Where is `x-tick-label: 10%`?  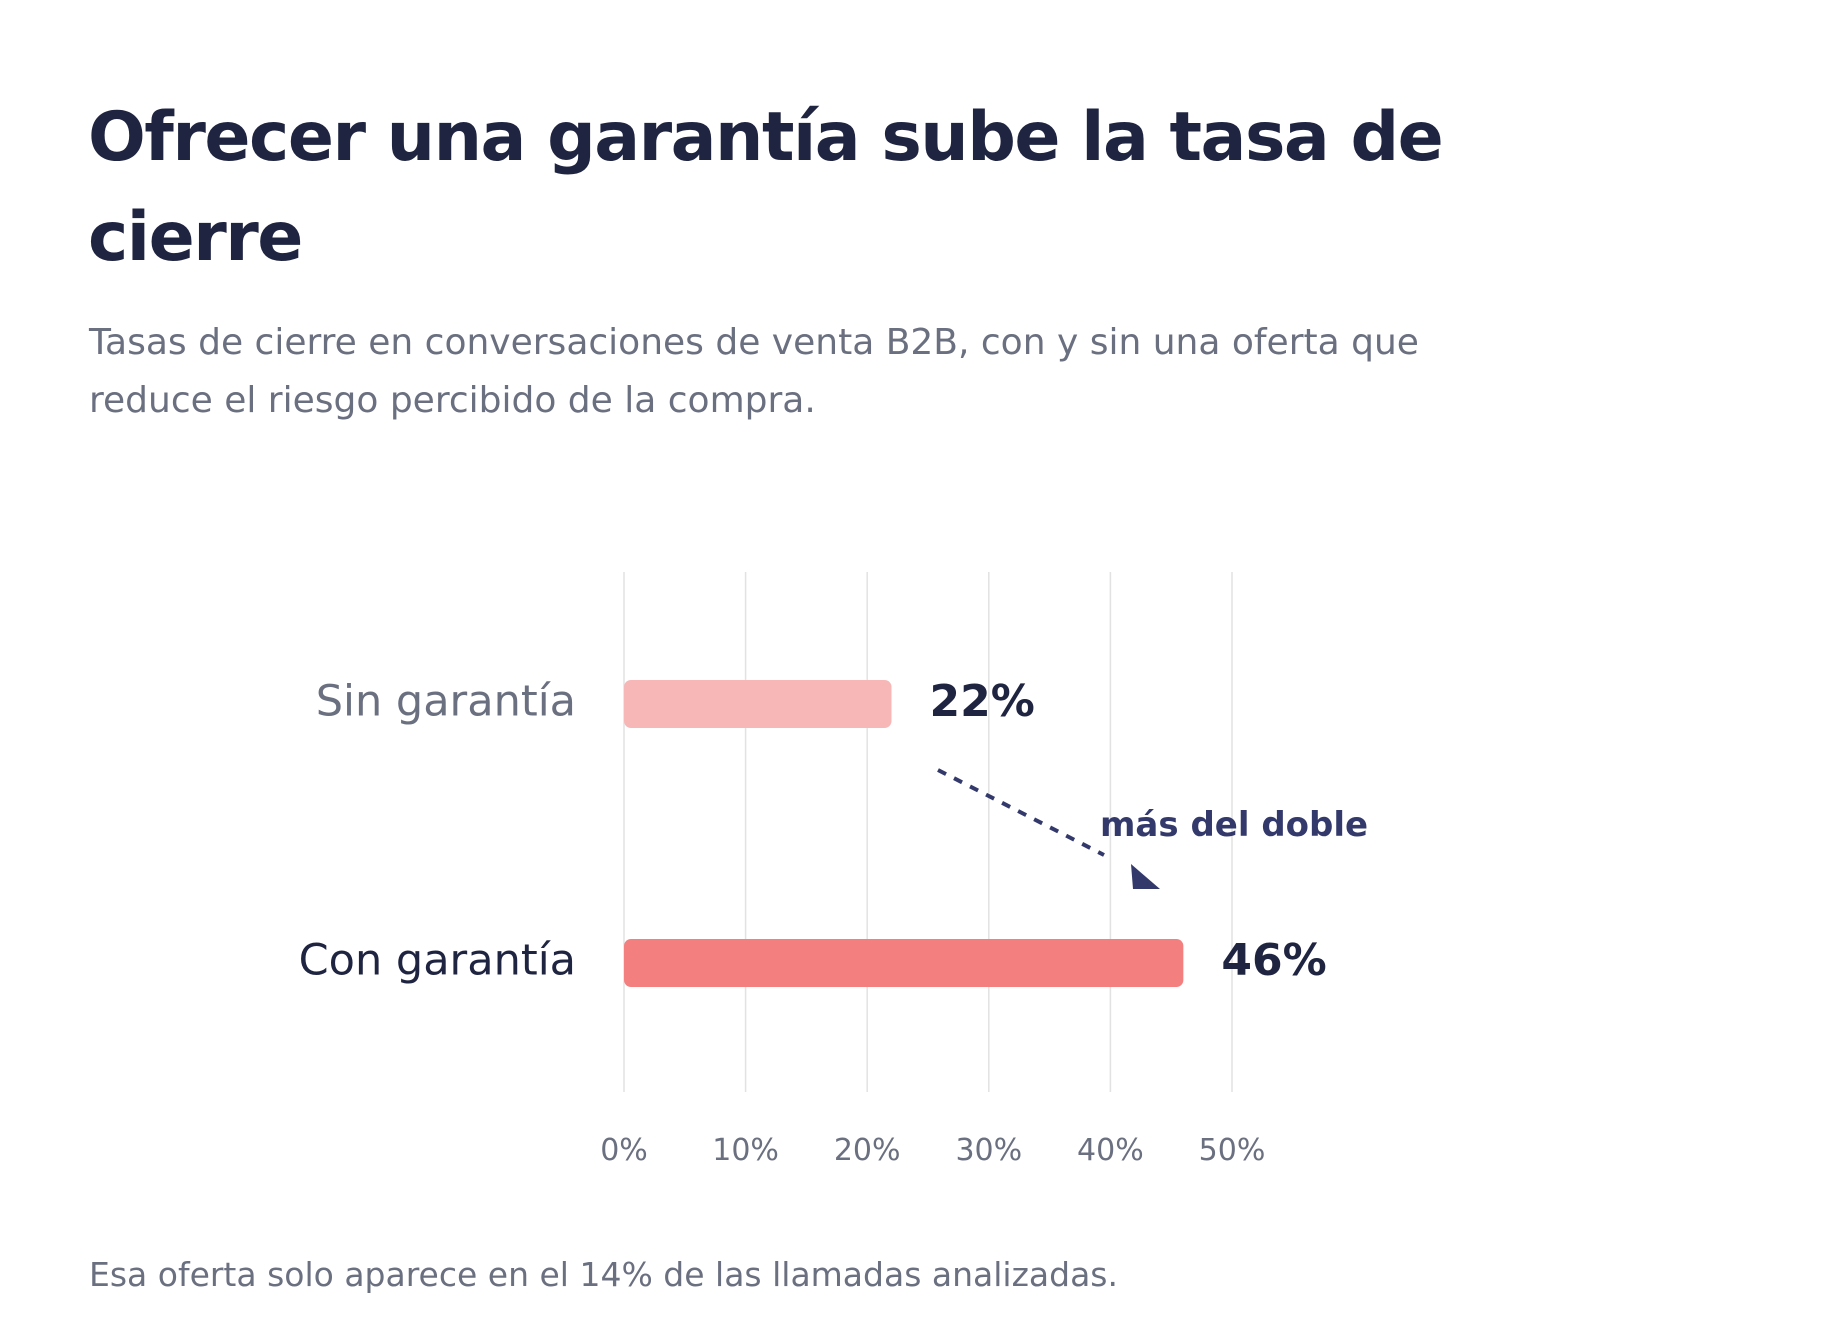 x-tick-label: 10% is located at coordinates (745, 1150).